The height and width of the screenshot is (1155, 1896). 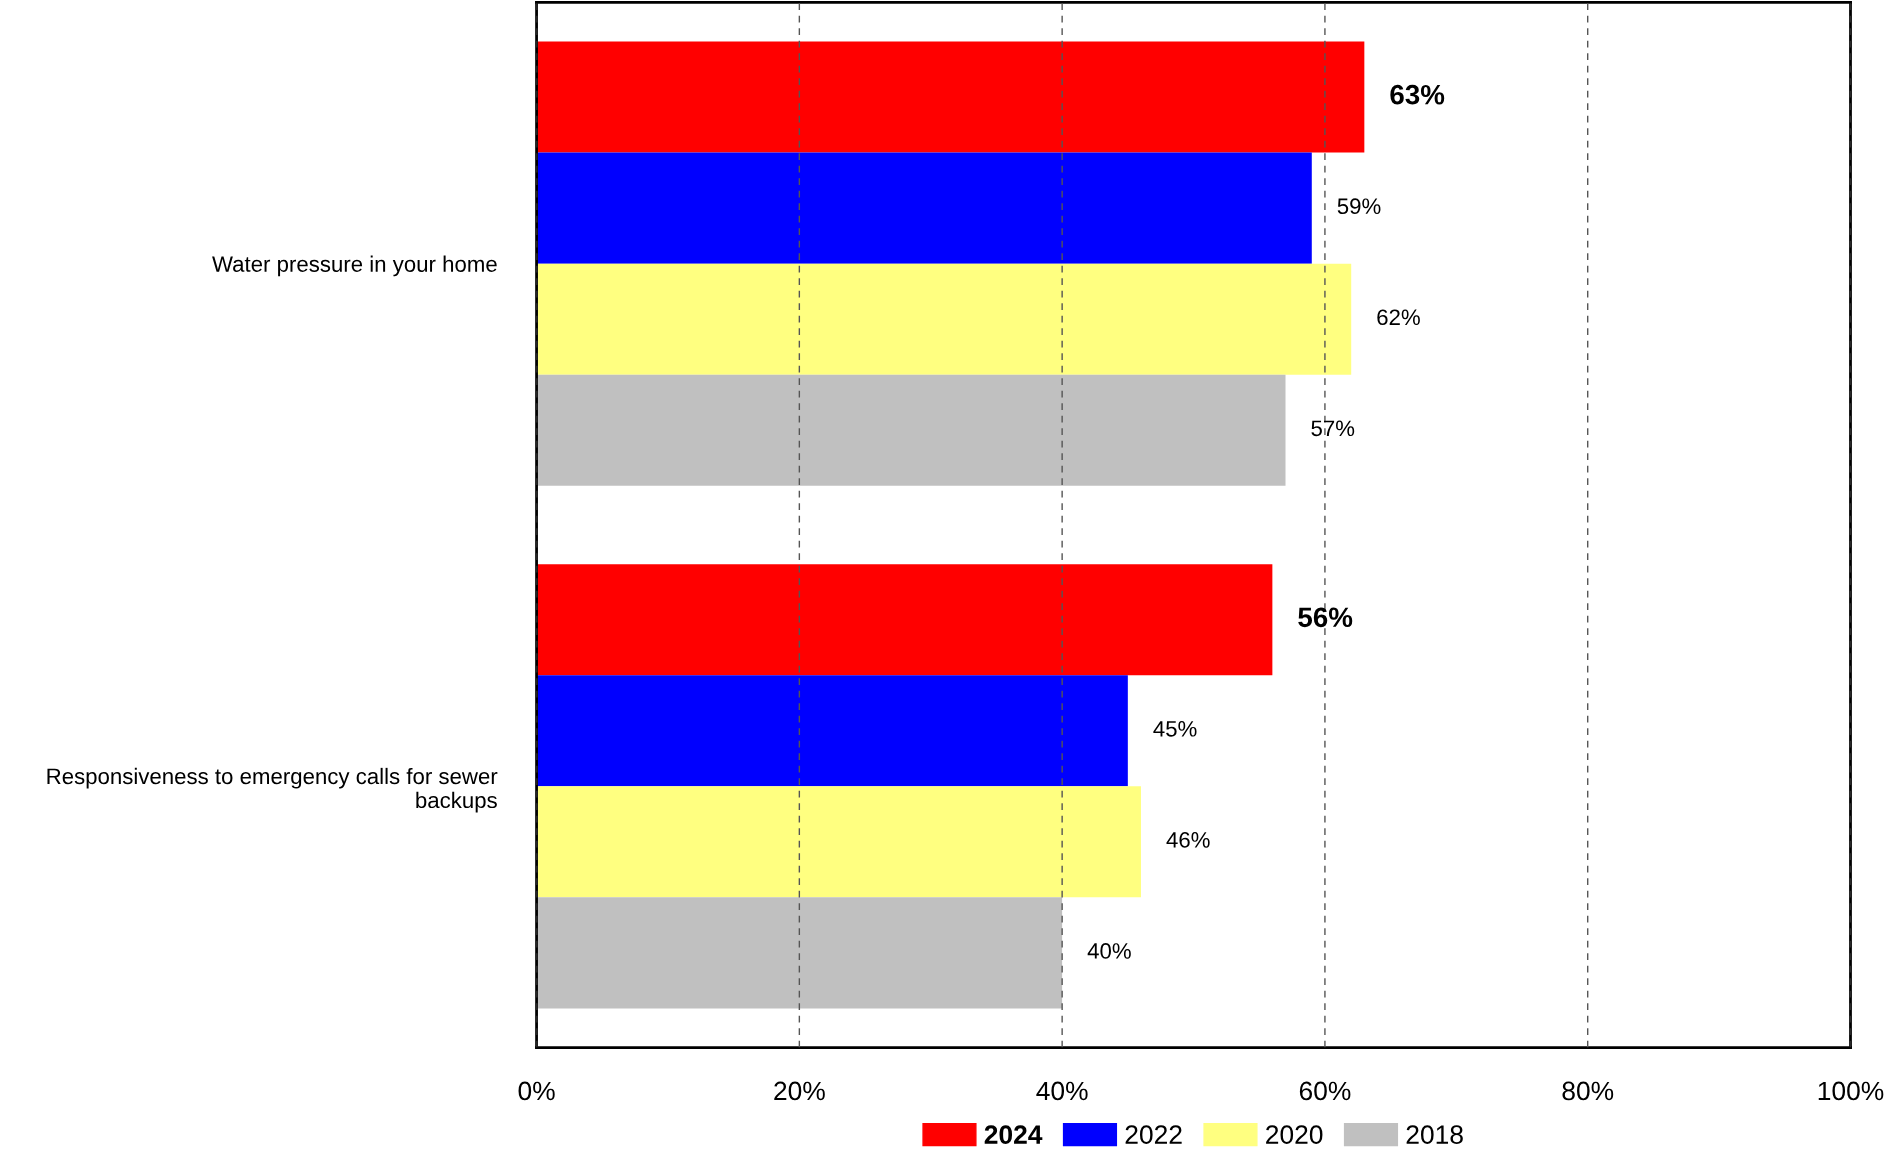 What do you see at coordinates (1851, 1091) in the screenshot?
I see `x-tick-label: 100%` at bounding box center [1851, 1091].